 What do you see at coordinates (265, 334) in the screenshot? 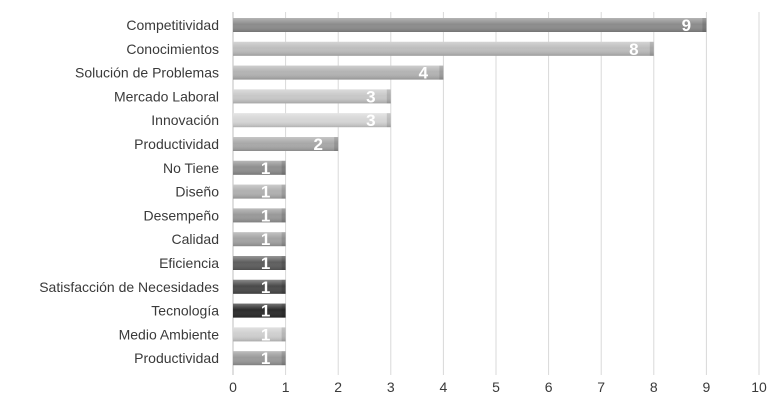
I see `data-label-13: 1` at bounding box center [265, 334].